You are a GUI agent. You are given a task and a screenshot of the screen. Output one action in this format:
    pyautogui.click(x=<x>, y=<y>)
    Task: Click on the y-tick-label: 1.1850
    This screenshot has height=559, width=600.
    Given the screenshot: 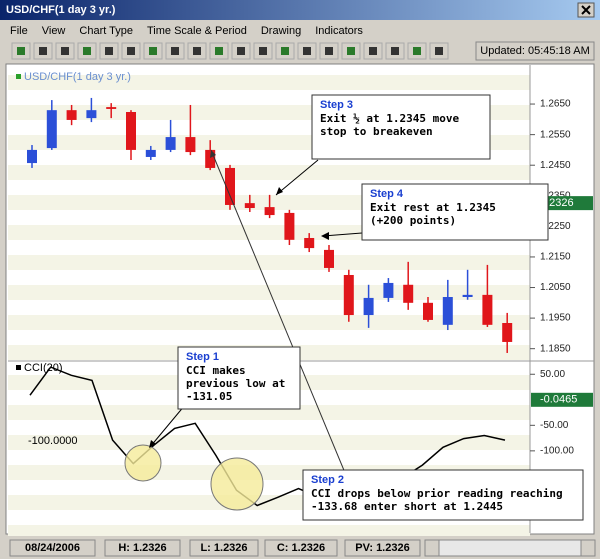 What is the action you would take?
    pyautogui.click(x=555, y=348)
    